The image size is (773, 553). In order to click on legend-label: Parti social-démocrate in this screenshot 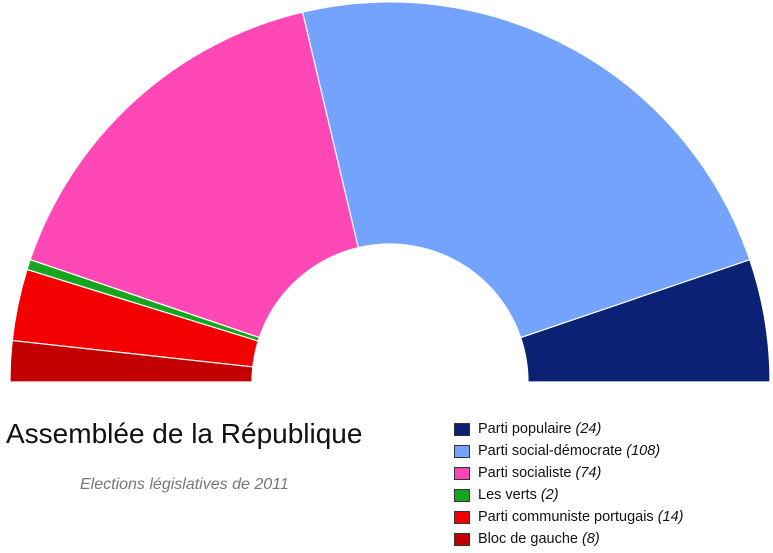, I will do `click(550, 451)`.